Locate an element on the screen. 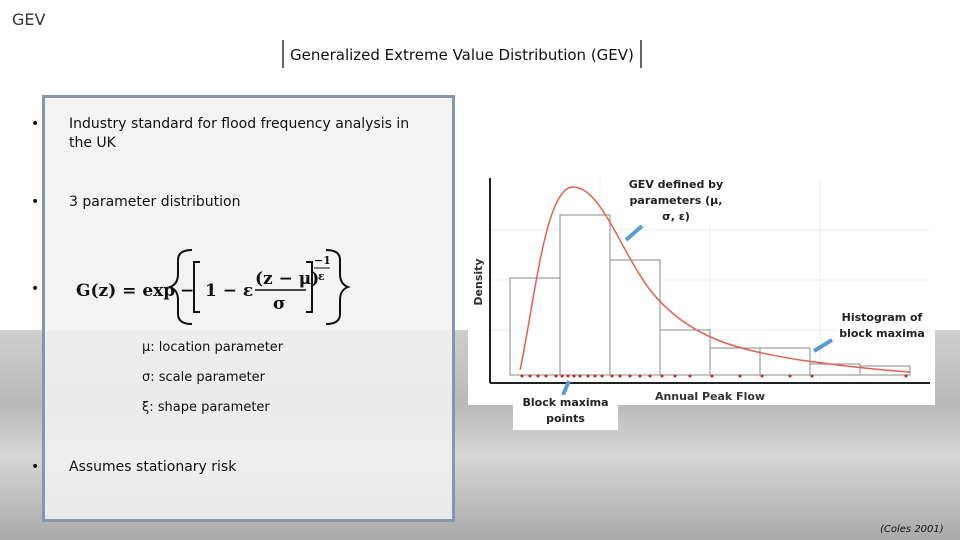 Image resolution: width=960 pixels, height=540 pixels. formula-text: (z − μ) is located at coordinates (287, 279).